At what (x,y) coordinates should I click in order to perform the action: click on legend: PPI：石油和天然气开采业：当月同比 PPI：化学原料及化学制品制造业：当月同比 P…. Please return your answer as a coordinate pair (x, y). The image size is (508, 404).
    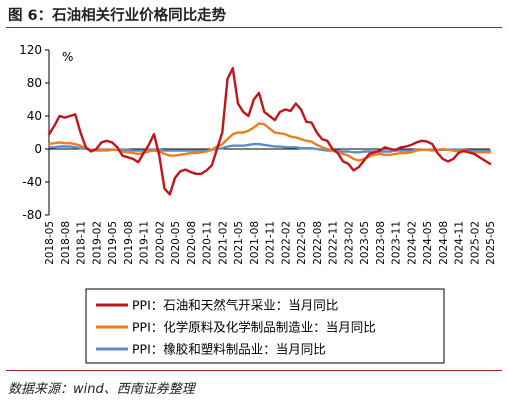
    Looking at the image, I should click on (265, 326).